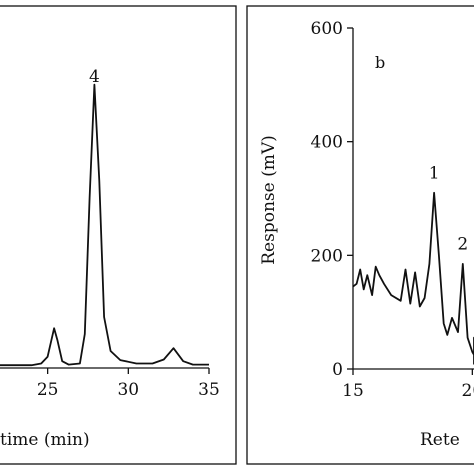  Describe the element at coordinates (380, 62) in the screenshot. I see `panel-b-label: b` at that location.